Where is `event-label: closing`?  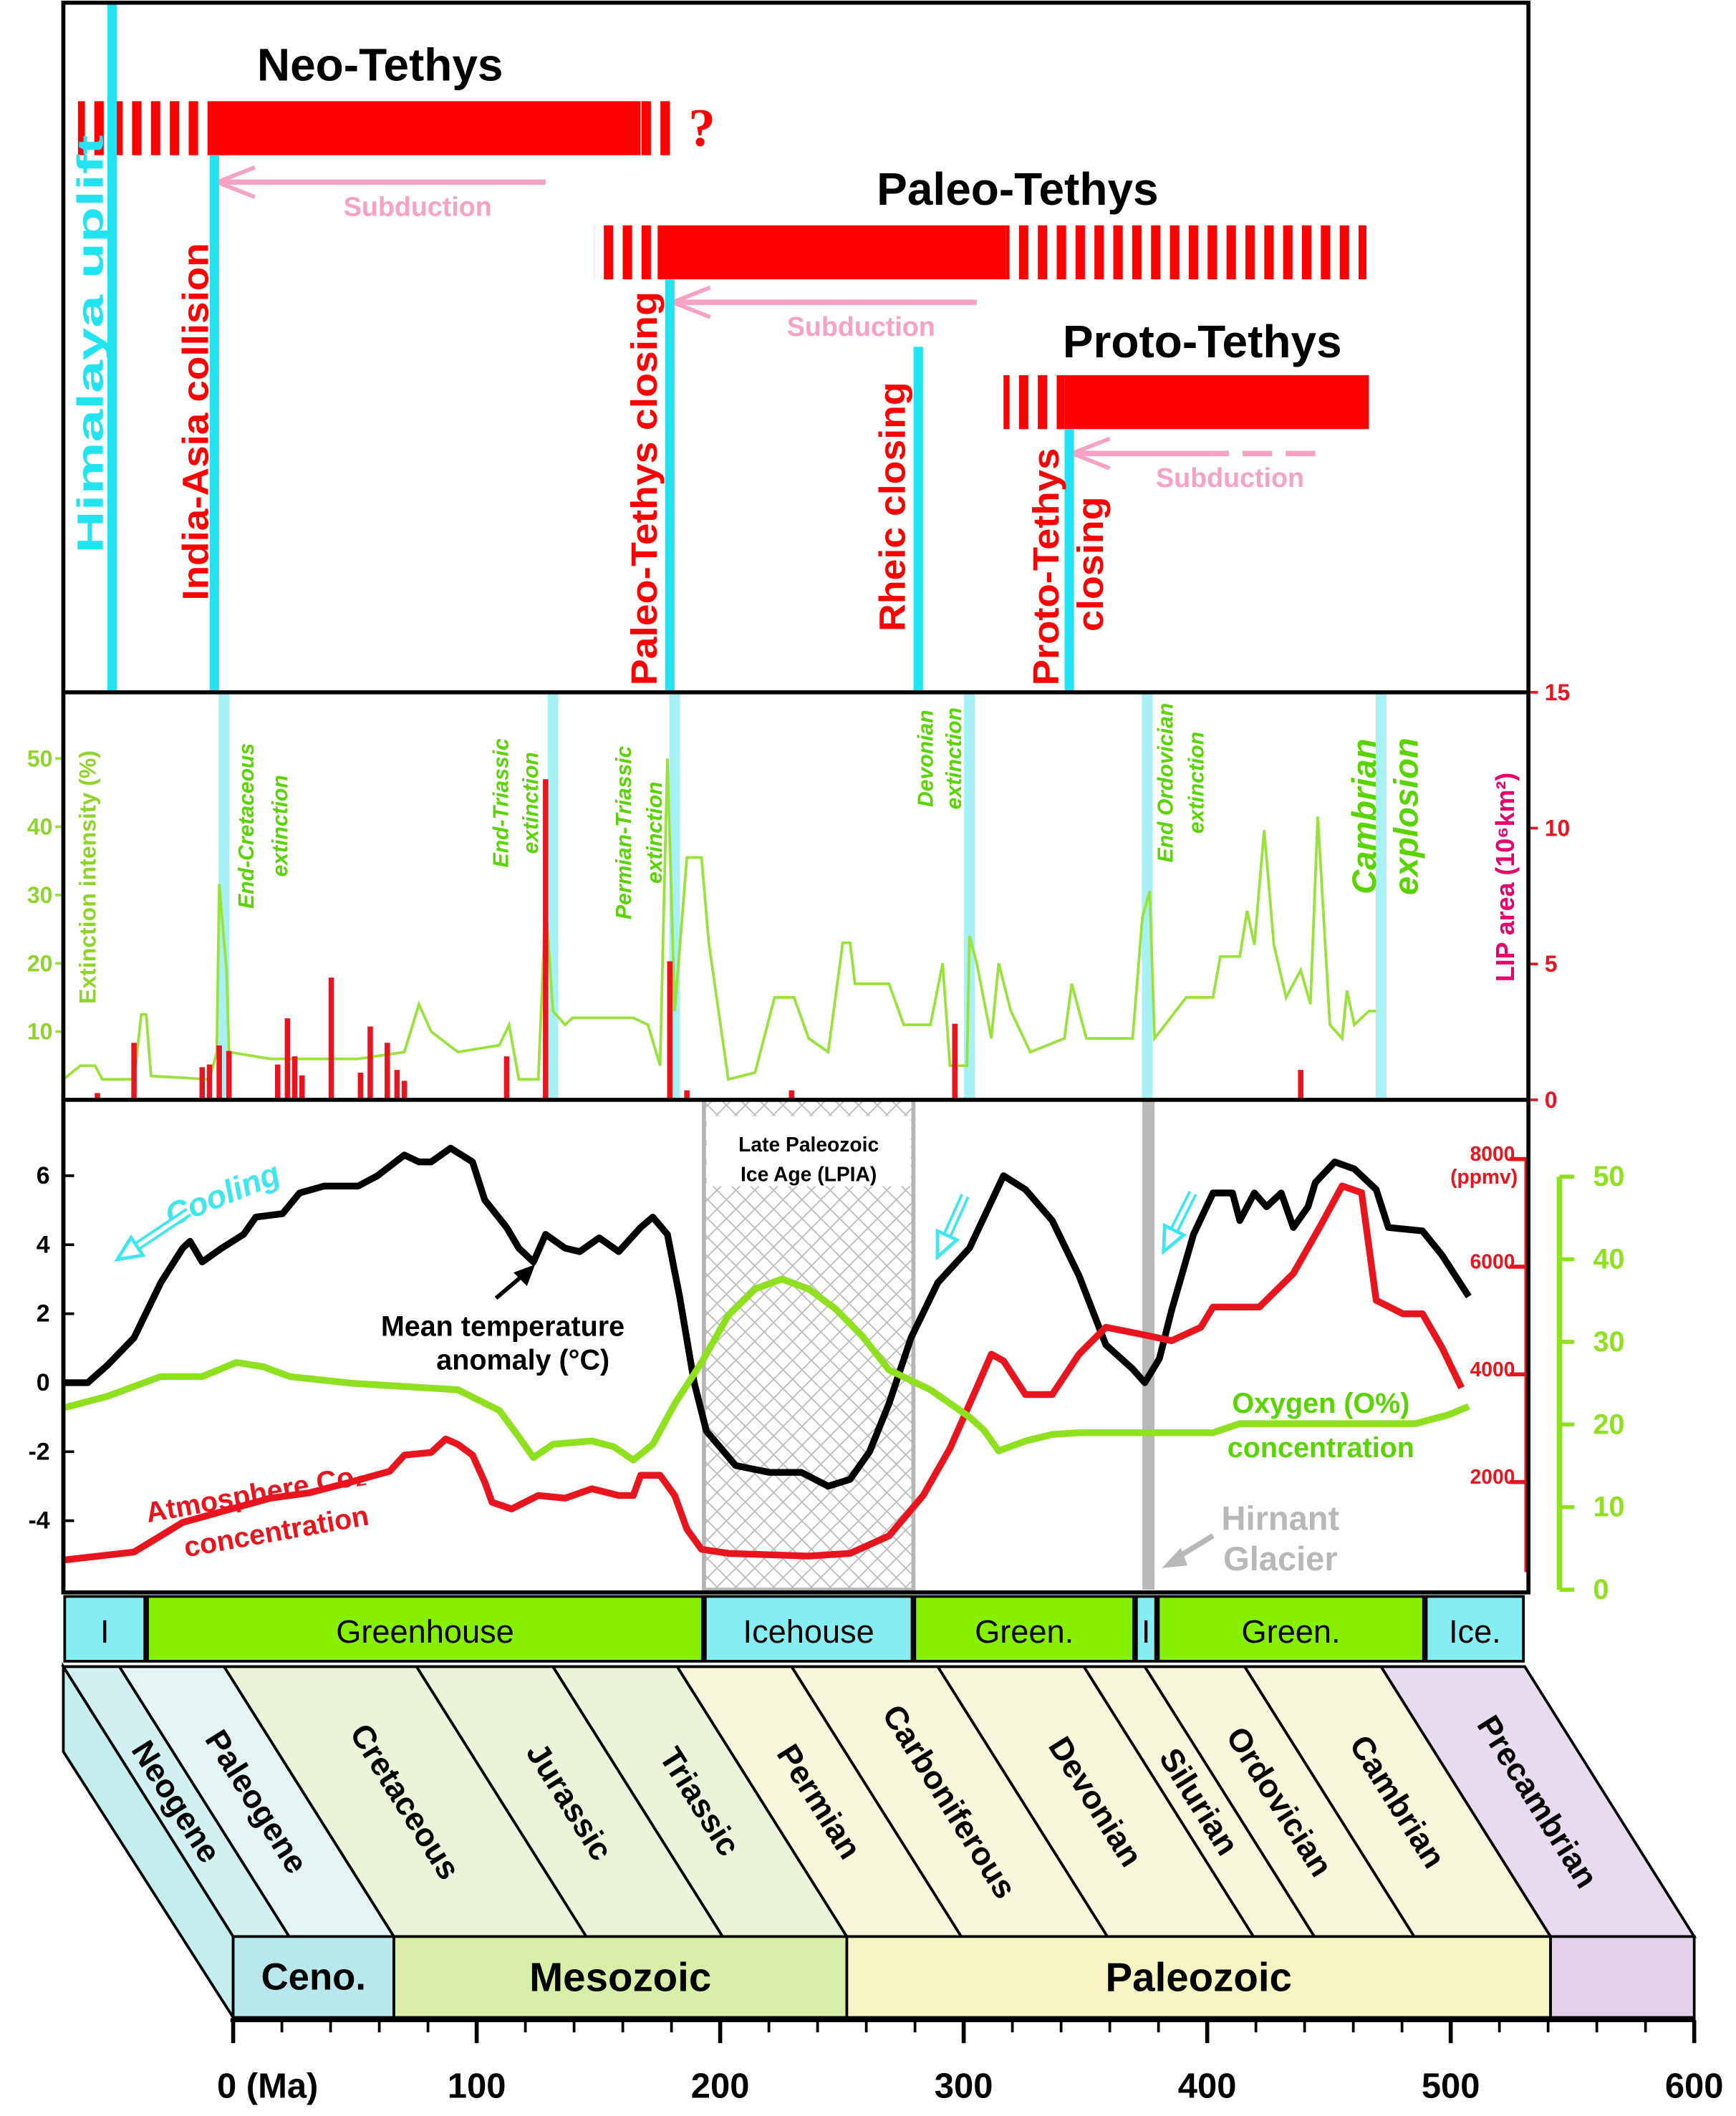 event-label: closing is located at coordinates (1090, 564).